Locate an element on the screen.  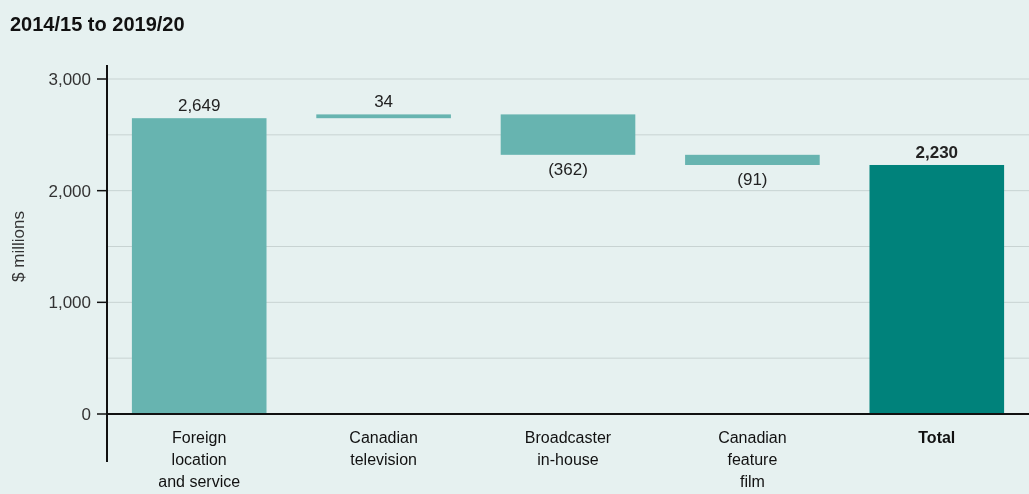
x-tick-label: Broadcaster in-house is located at coordinates (568, 448).